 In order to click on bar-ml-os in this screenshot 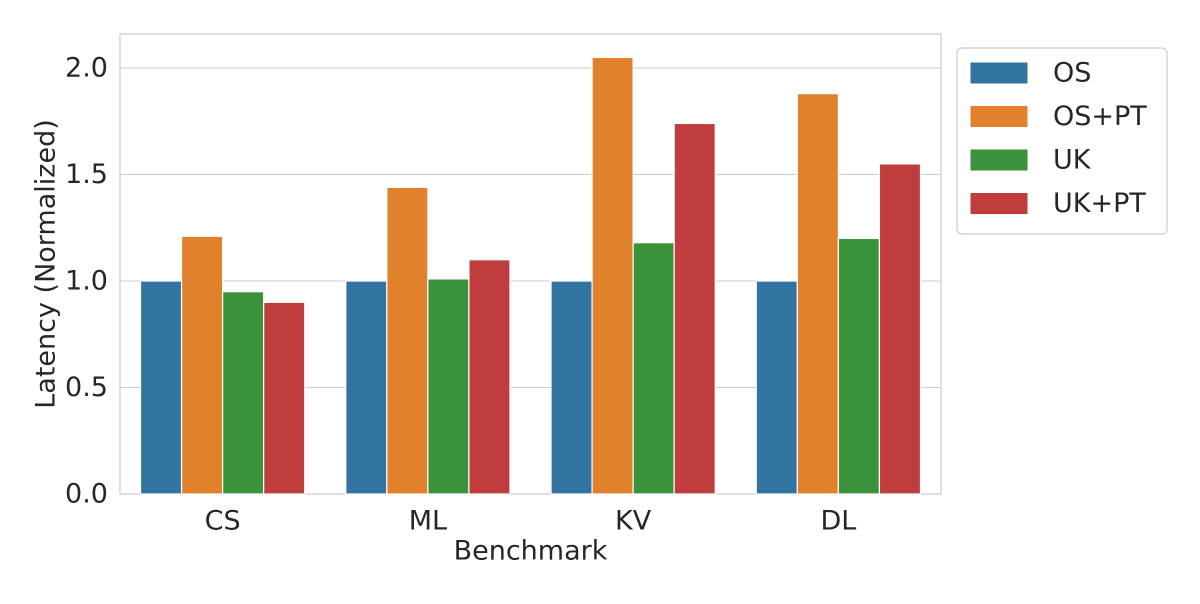, I will do `click(366, 387)`.